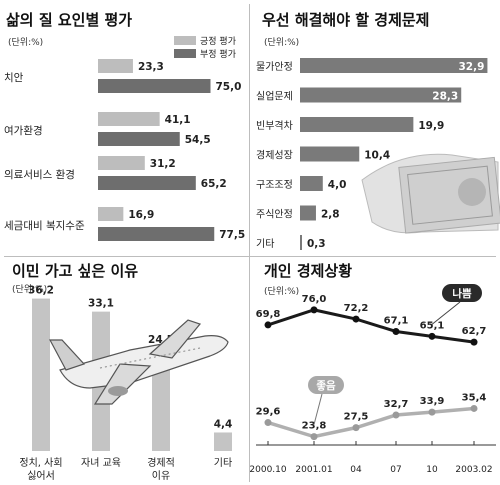 This screenshot has height=485, width=500. What do you see at coordinates (101, 304) in the screenshot?
I see `data-label: 33,1` at bounding box center [101, 304].